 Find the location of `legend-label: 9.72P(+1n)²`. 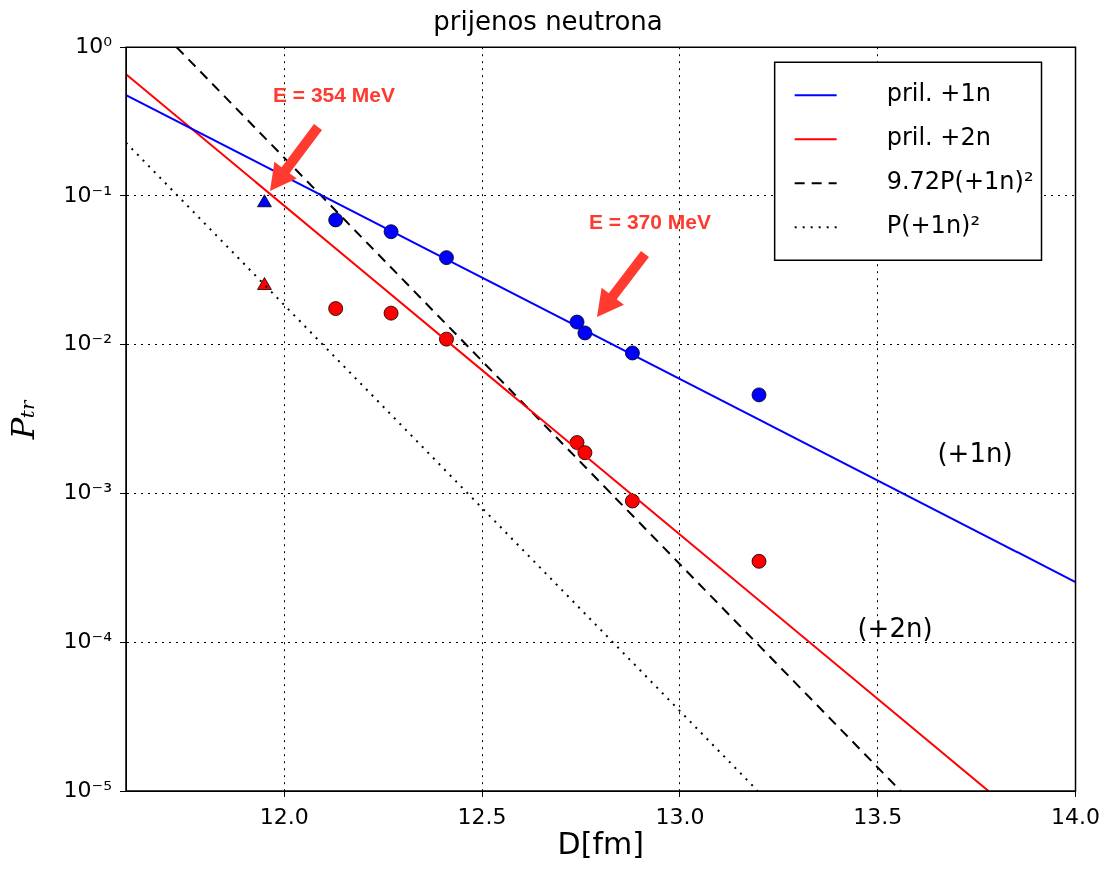

legend-label: 9.72P(+1n)² is located at coordinates (960, 181).